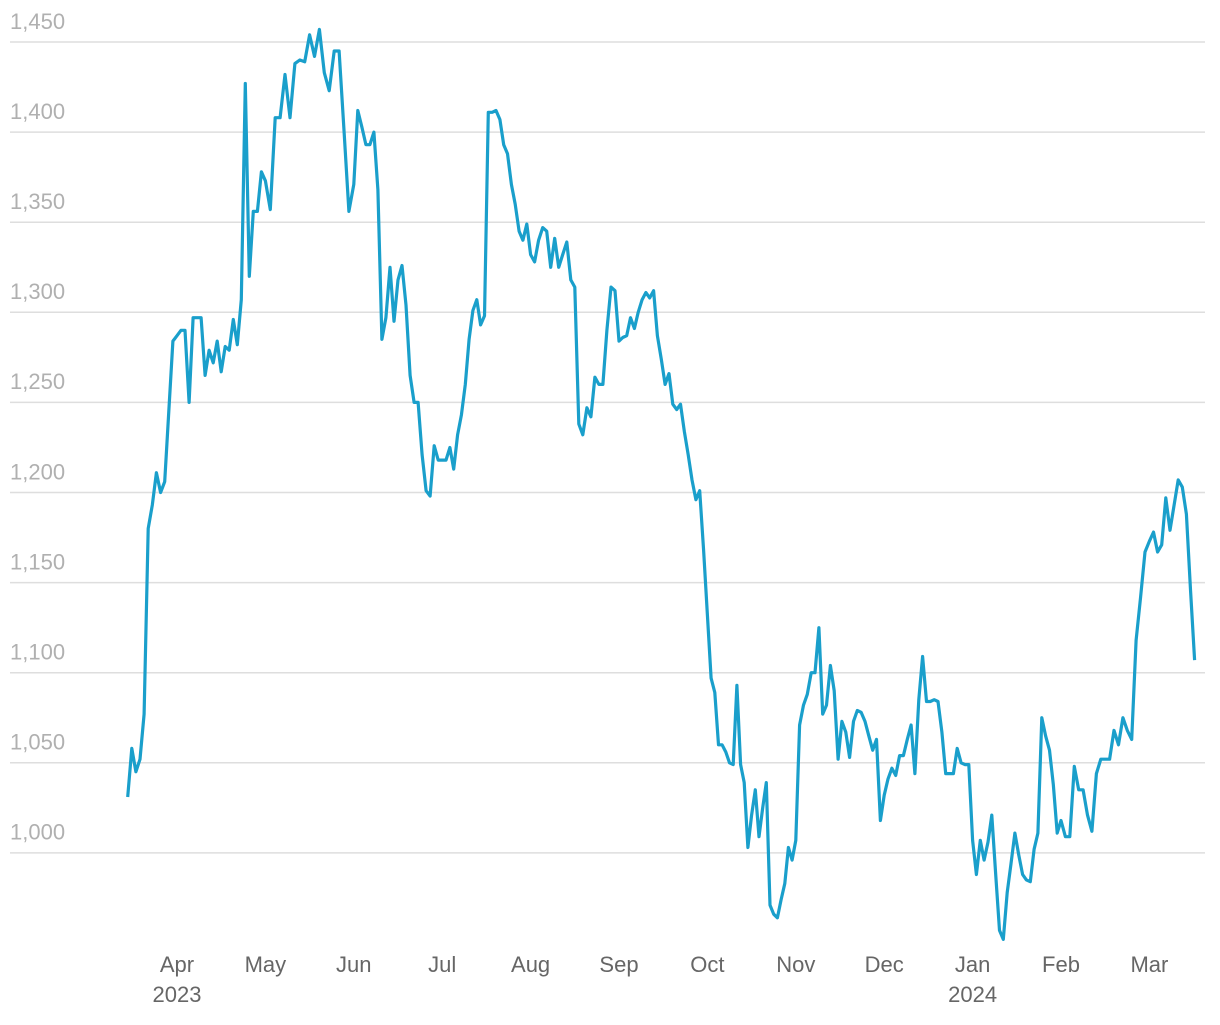  I want to click on y-tick-label: 1,000, so click(37, 832).